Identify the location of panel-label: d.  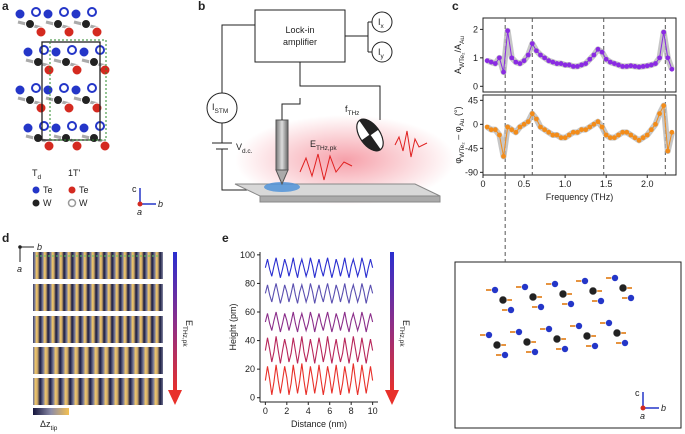
(5, 238).